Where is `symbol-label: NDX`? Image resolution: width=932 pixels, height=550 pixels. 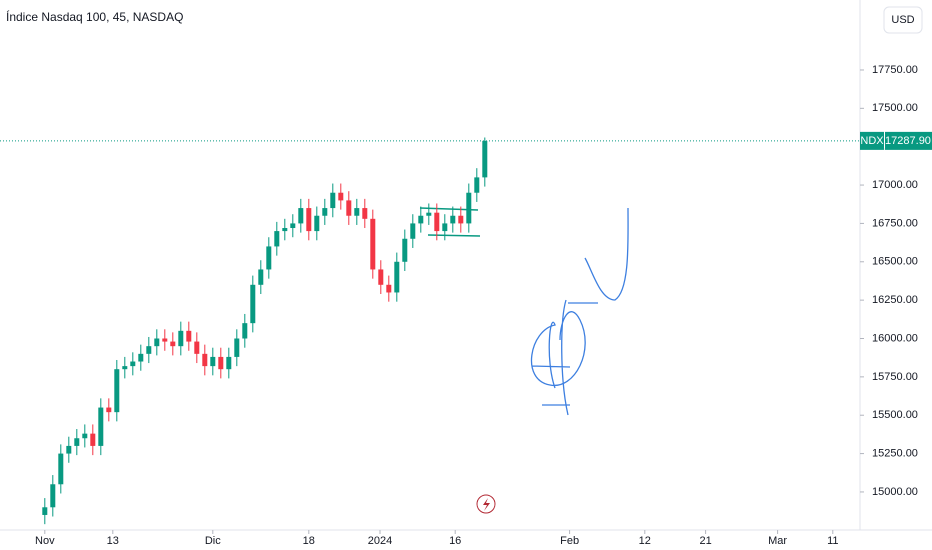
symbol-label: NDX is located at coordinates (872, 141).